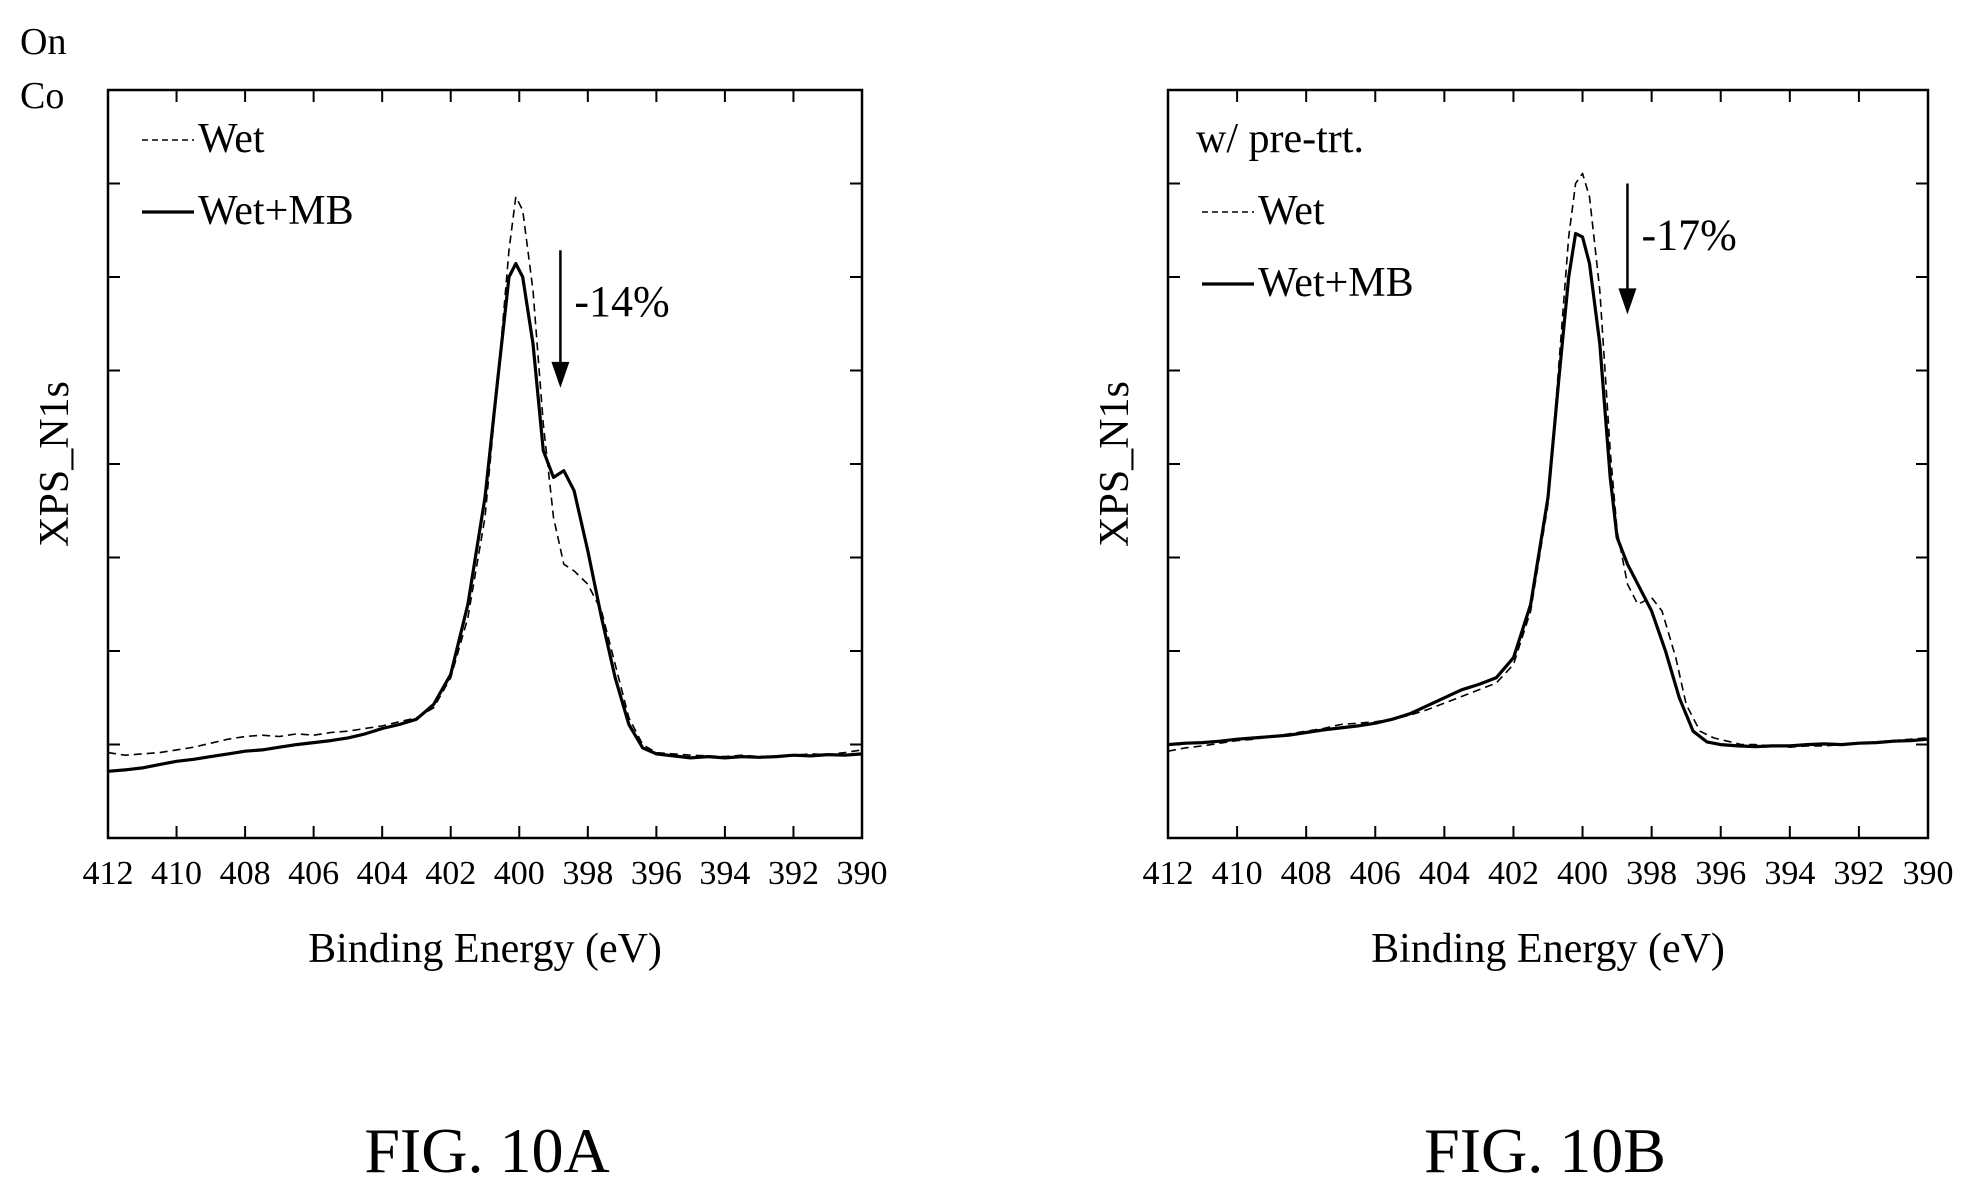  I want to click on figure-caption: FIG. 10B, so click(1545, 1150).